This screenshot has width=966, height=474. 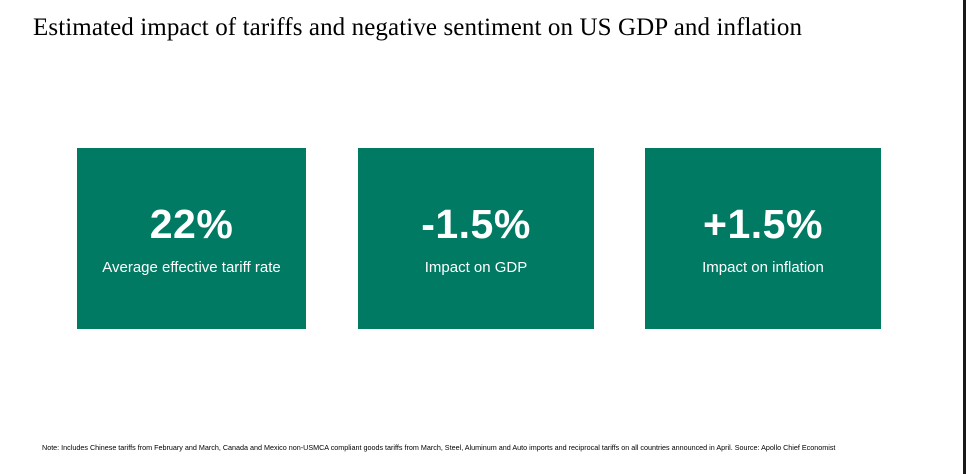 I want to click on gdp-impact-label: Impact on GDP, so click(x=476, y=267).